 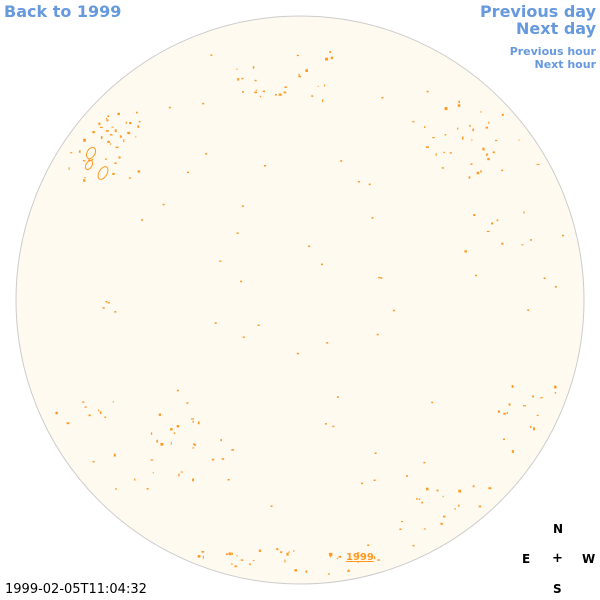 What do you see at coordinates (63, 11) in the screenshot?
I see `back-to-year-link: Back to 1999` at bounding box center [63, 11].